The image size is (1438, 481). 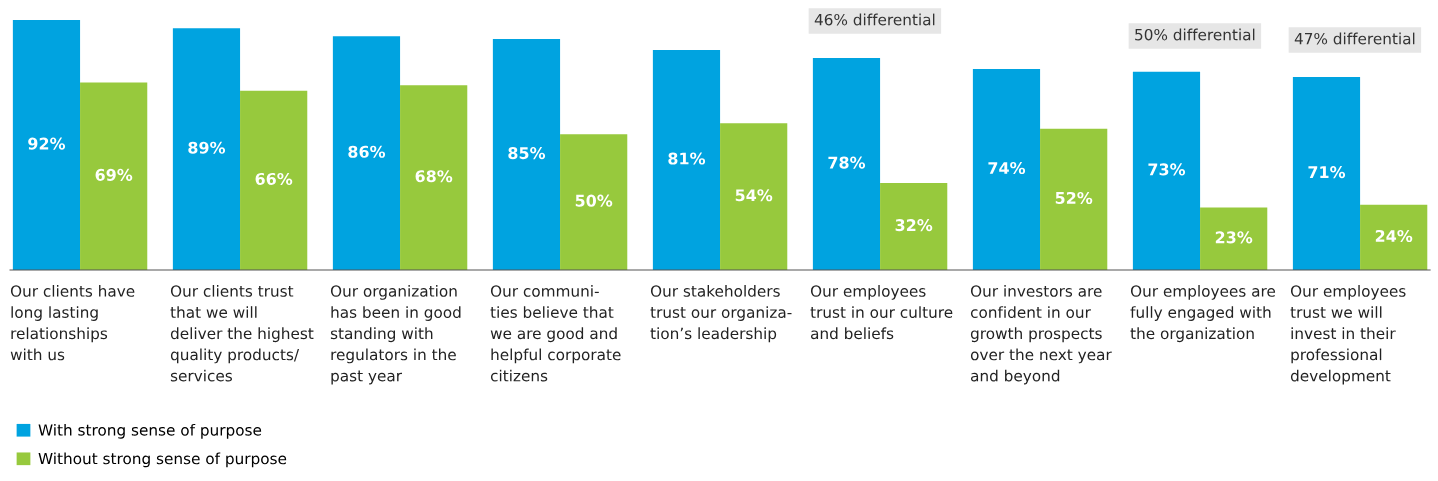 I want to click on data-label: 66%, so click(x=274, y=178).